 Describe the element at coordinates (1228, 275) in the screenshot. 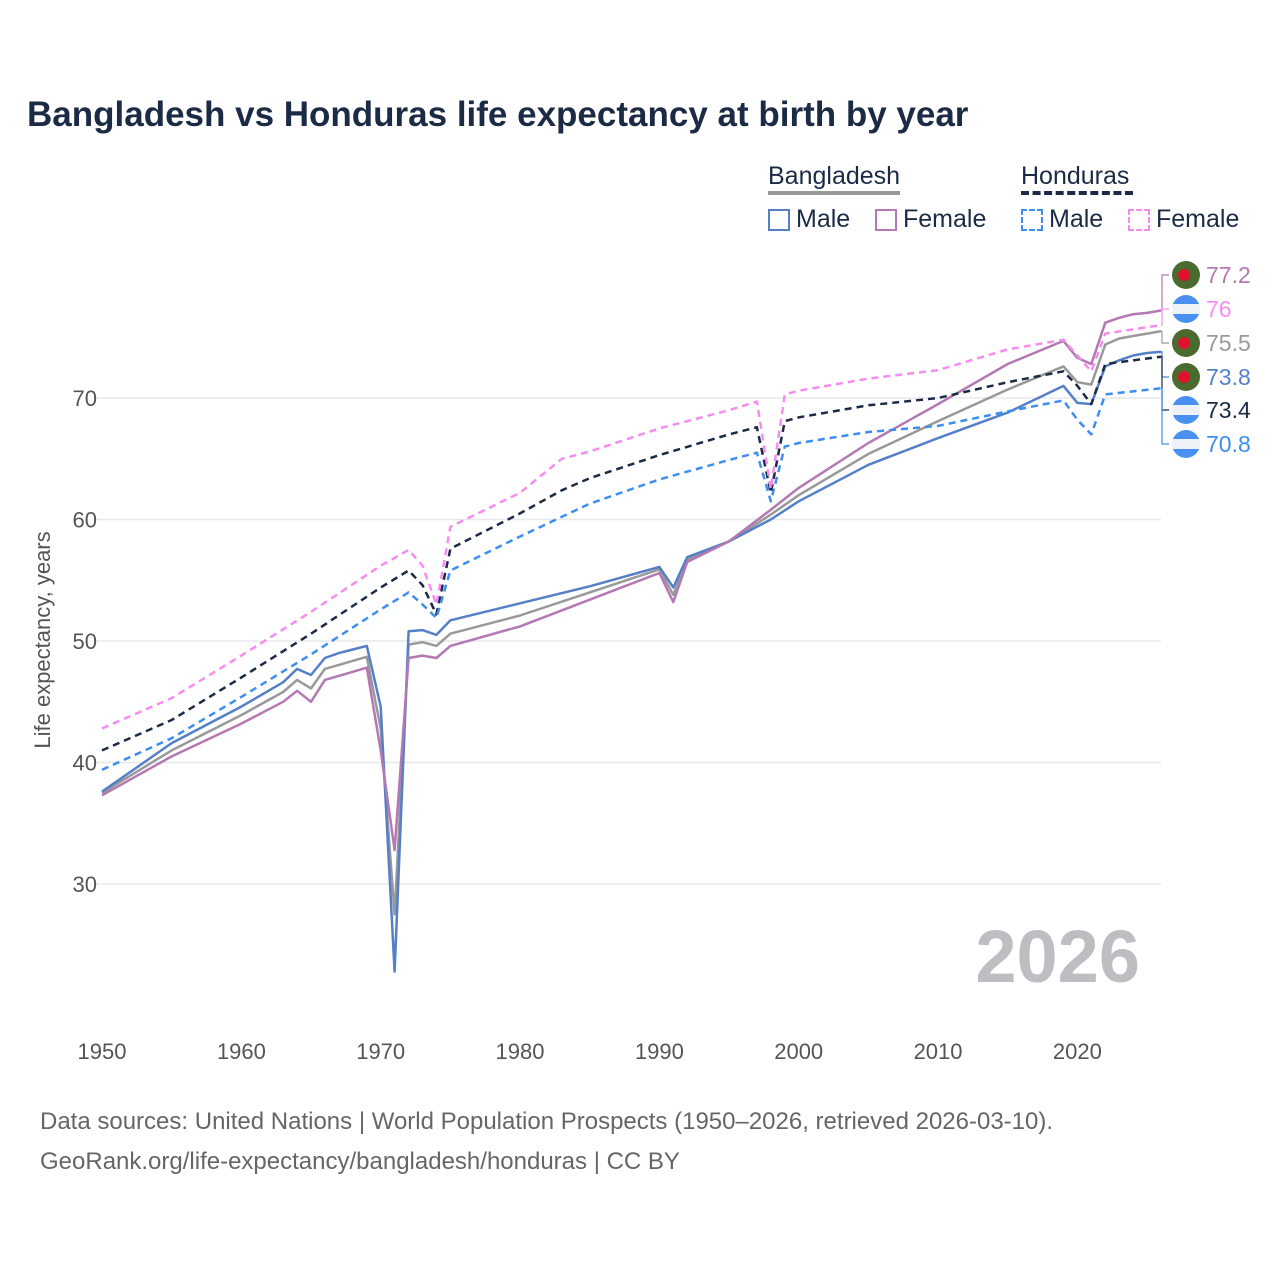

I see `end-value-label: 77.2` at that location.